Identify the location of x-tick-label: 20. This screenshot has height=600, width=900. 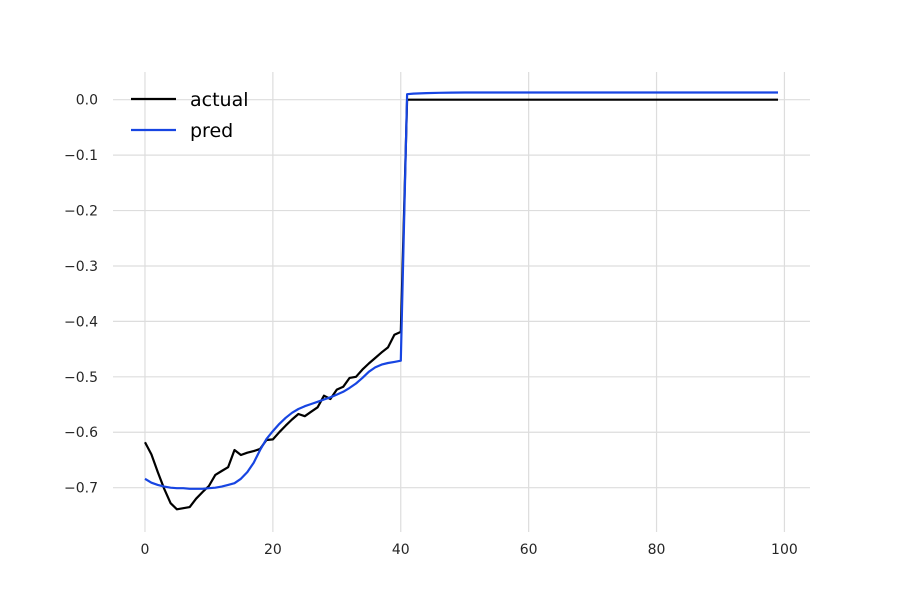
(273, 550).